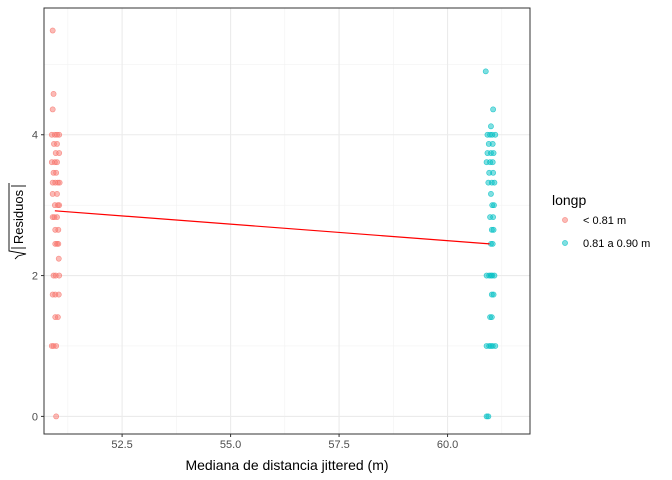 The image size is (672, 480). I want to click on legend: longp < 0.81 m 0.81 a 0.90 m, so click(601, 221).